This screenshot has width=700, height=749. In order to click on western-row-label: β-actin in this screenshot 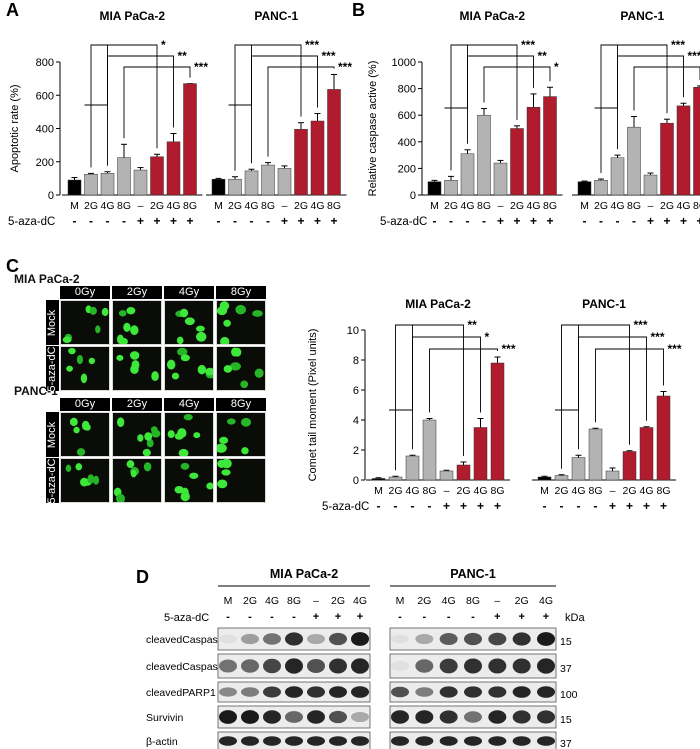, I will do `click(162, 742)`.